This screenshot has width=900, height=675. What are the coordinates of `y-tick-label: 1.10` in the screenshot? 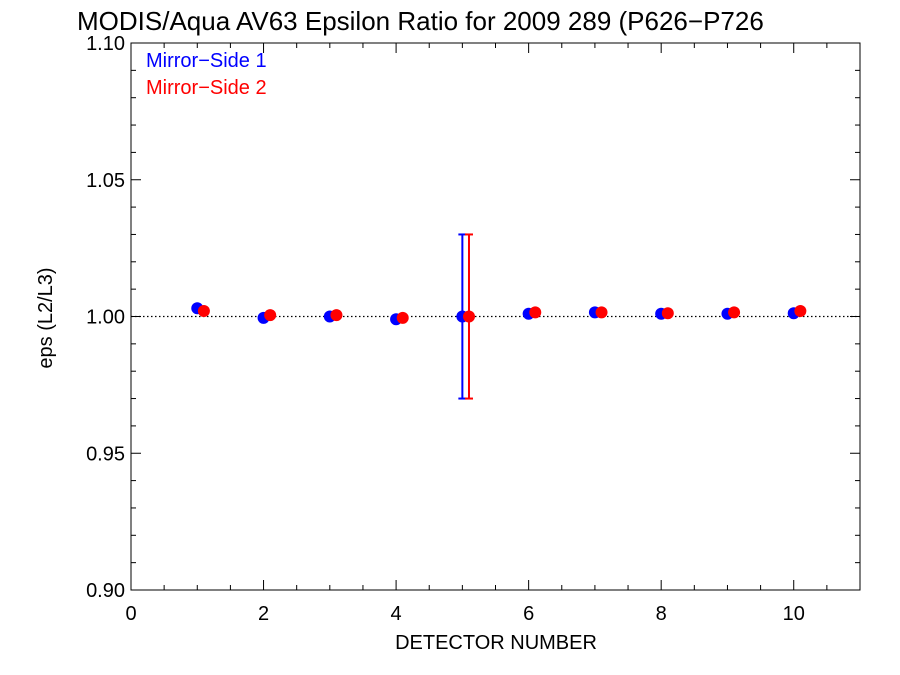 It's located at (105, 44).